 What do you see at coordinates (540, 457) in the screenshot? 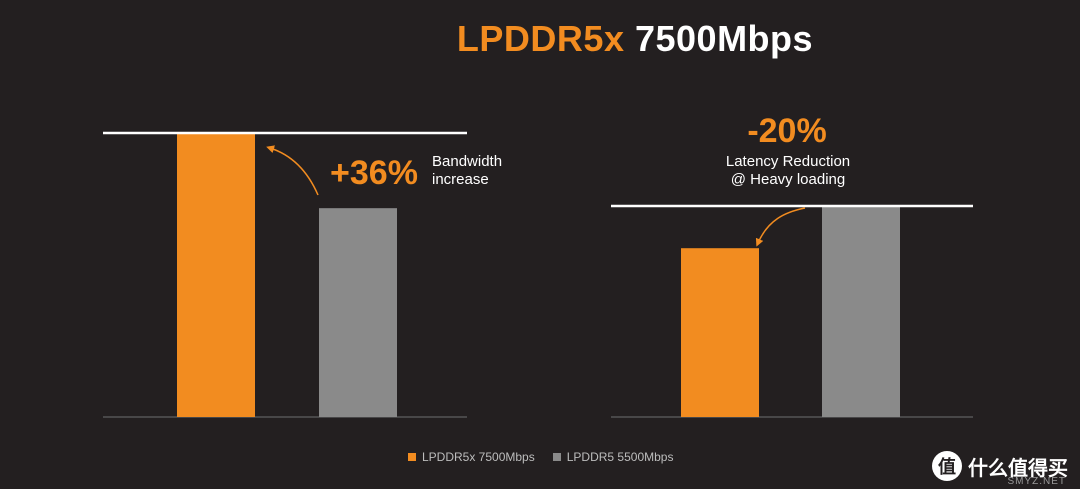
I see `legend: LPDDR5x 7500Mbps LPDDR5 5500Mbps` at bounding box center [540, 457].